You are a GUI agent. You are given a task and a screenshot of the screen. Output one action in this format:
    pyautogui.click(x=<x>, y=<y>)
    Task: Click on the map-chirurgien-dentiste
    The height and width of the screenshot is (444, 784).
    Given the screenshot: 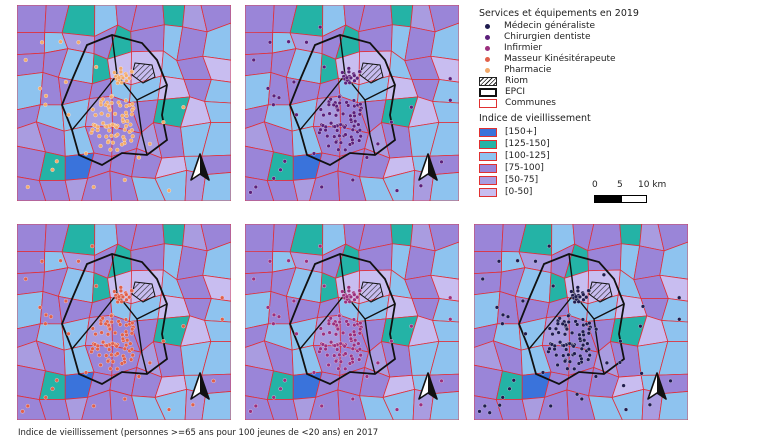 What is the action you would take?
    pyautogui.click(x=352, y=103)
    